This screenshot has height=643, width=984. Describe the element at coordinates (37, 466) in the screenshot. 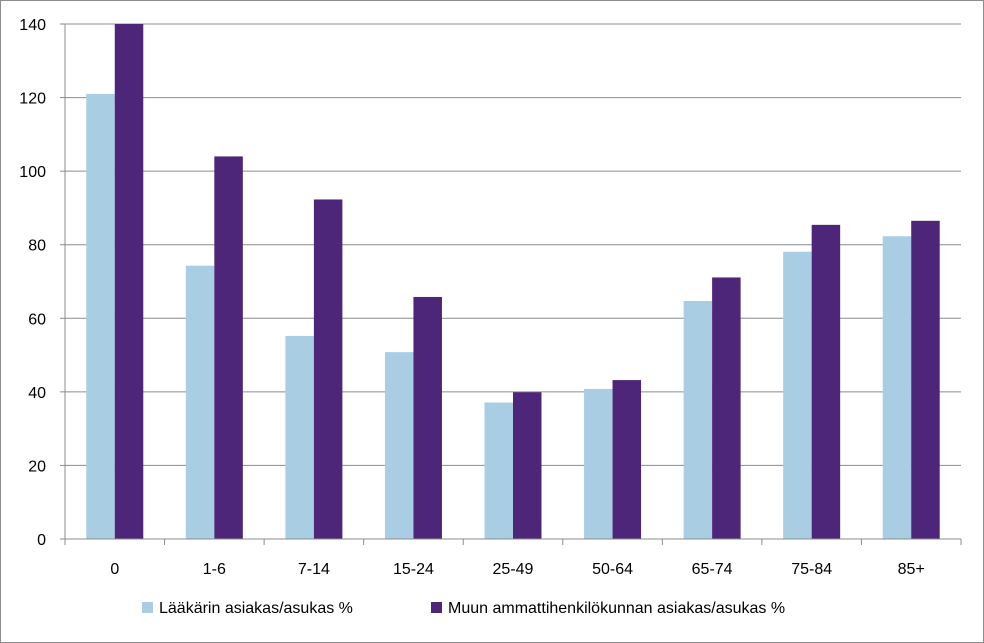

I see `y-tick-label: 20` at that location.